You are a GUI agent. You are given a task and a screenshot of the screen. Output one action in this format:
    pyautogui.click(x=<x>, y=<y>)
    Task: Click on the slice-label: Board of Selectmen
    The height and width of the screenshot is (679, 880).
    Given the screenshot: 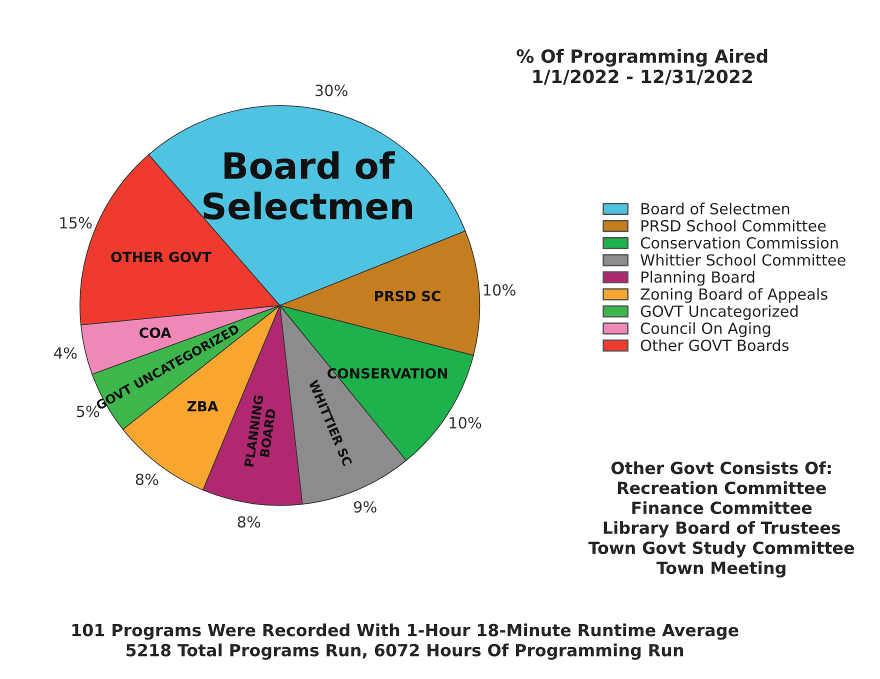 What is the action you would take?
    pyautogui.click(x=308, y=185)
    